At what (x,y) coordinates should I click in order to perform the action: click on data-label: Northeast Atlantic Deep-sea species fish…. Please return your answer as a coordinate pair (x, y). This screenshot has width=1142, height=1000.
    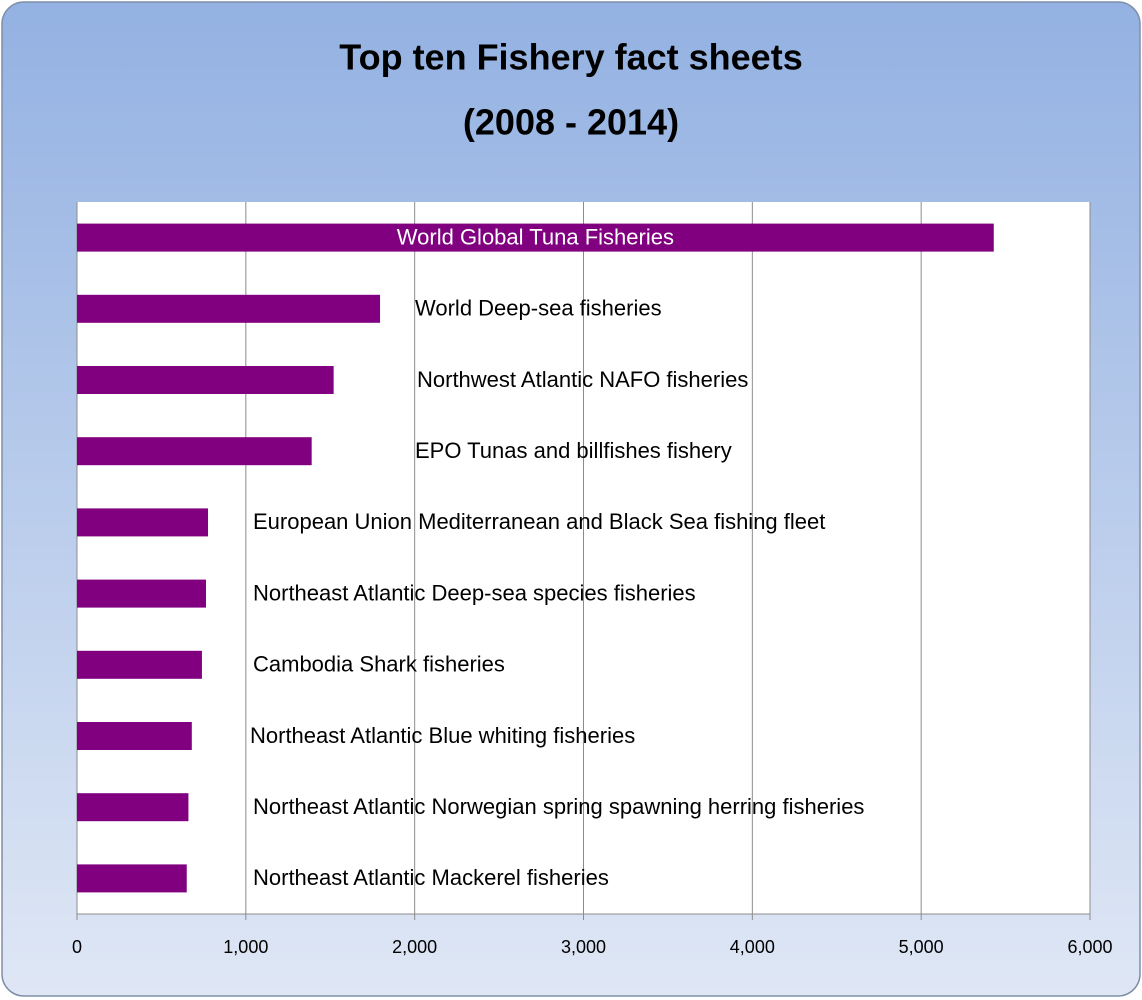
    Looking at the image, I should click on (474, 592).